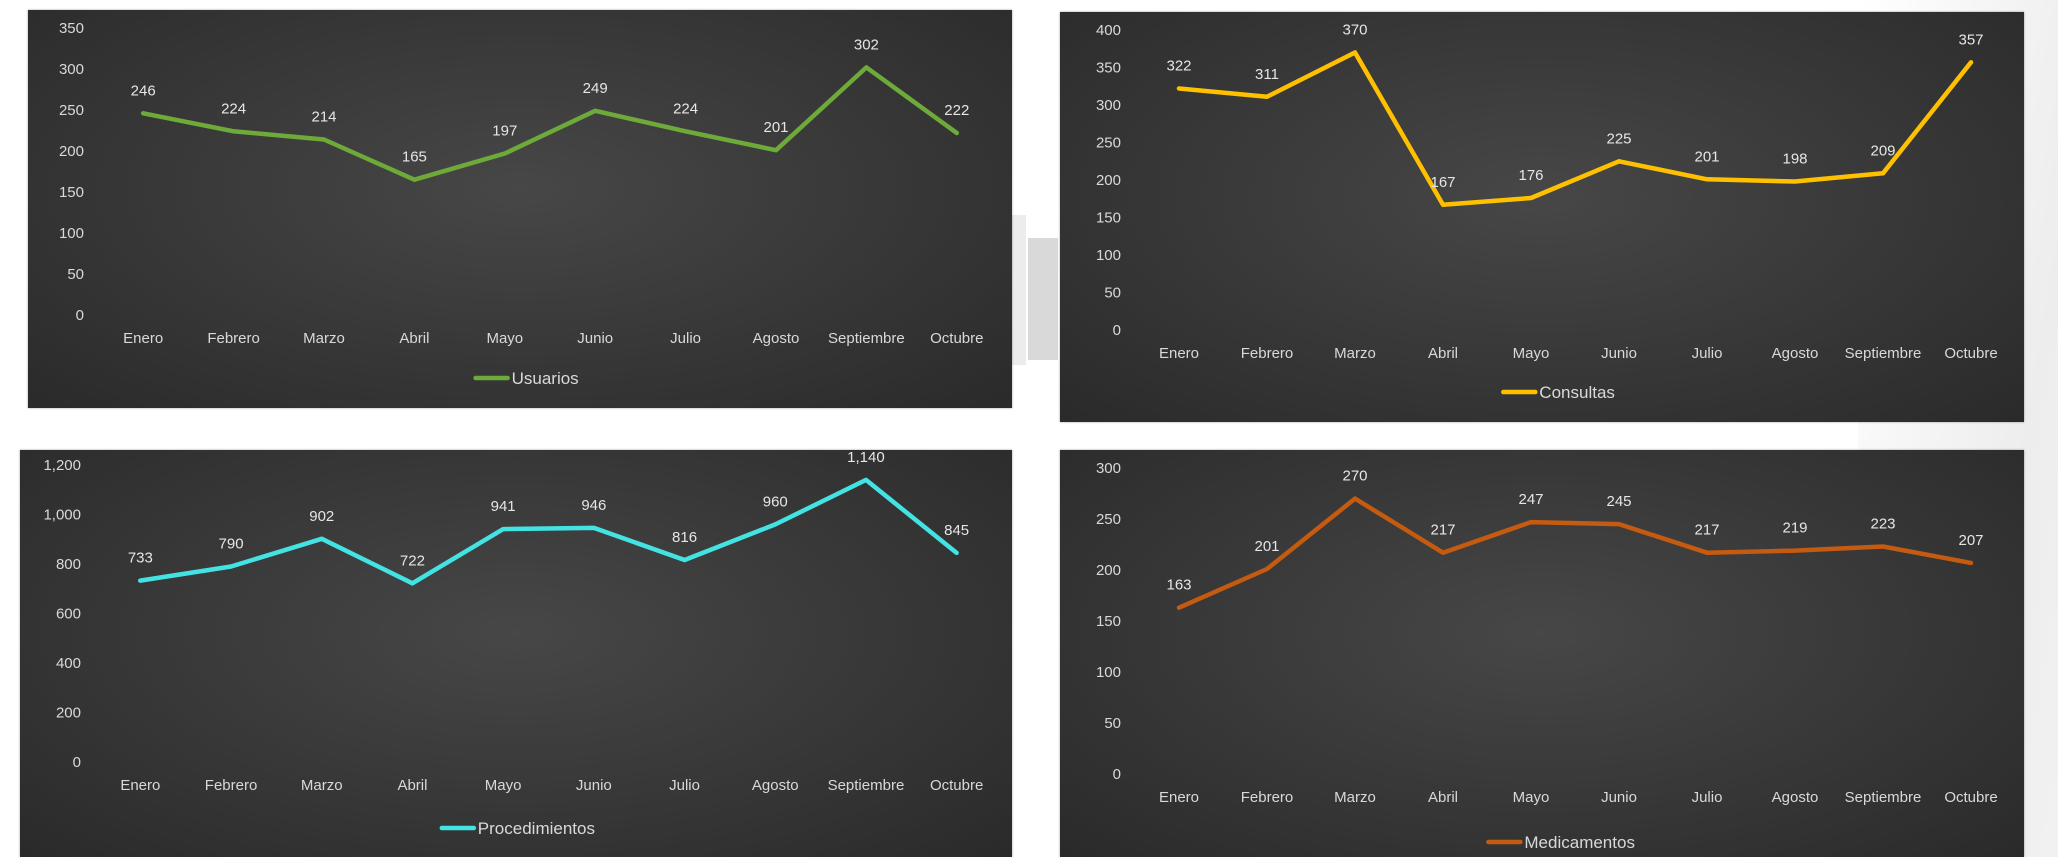 The width and height of the screenshot is (2058, 857). I want to click on data-label: 941, so click(503, 506).